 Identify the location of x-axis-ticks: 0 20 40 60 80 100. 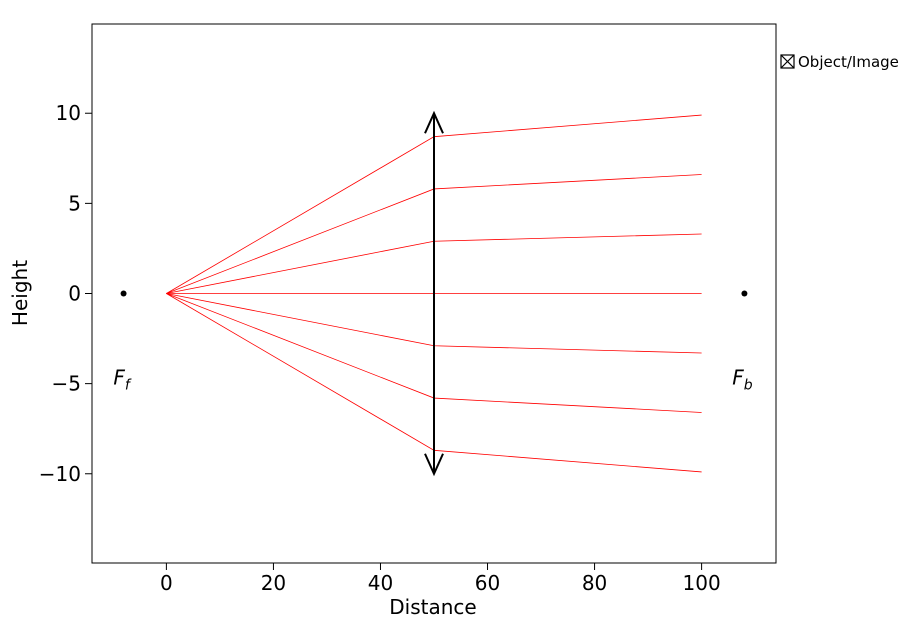
(440, 579).